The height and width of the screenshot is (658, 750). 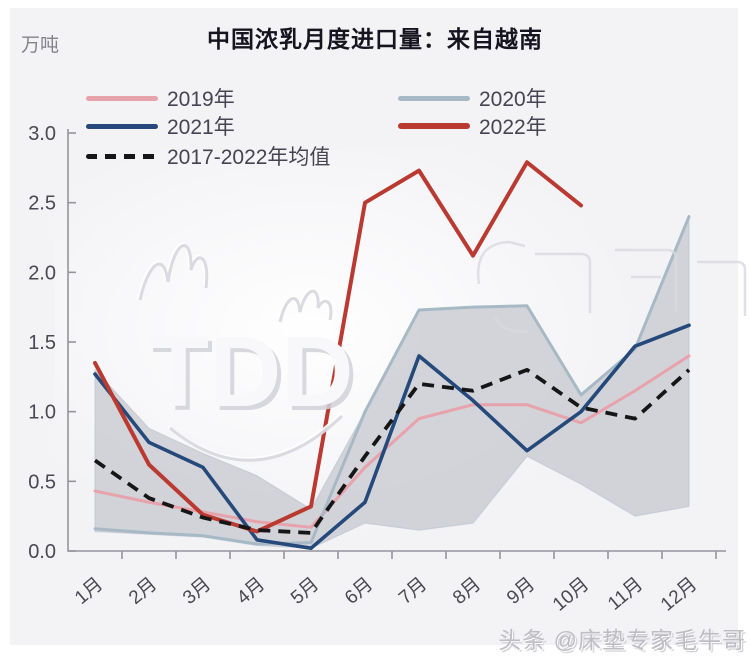 I want to click on legend-label: 2017-2022年均值, so click(x=249, y=157).